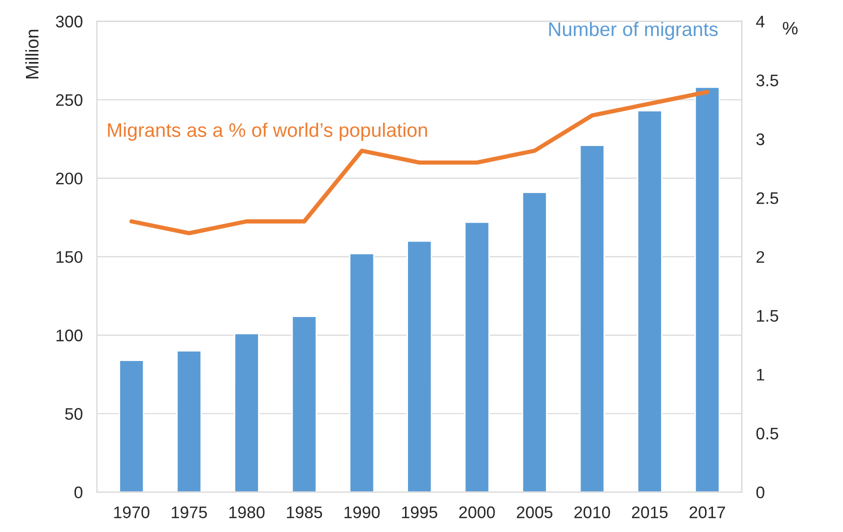  Describe the element at coordinates (592, 512) in the screenshot. I see `x-tick-label: 2010` at that location.